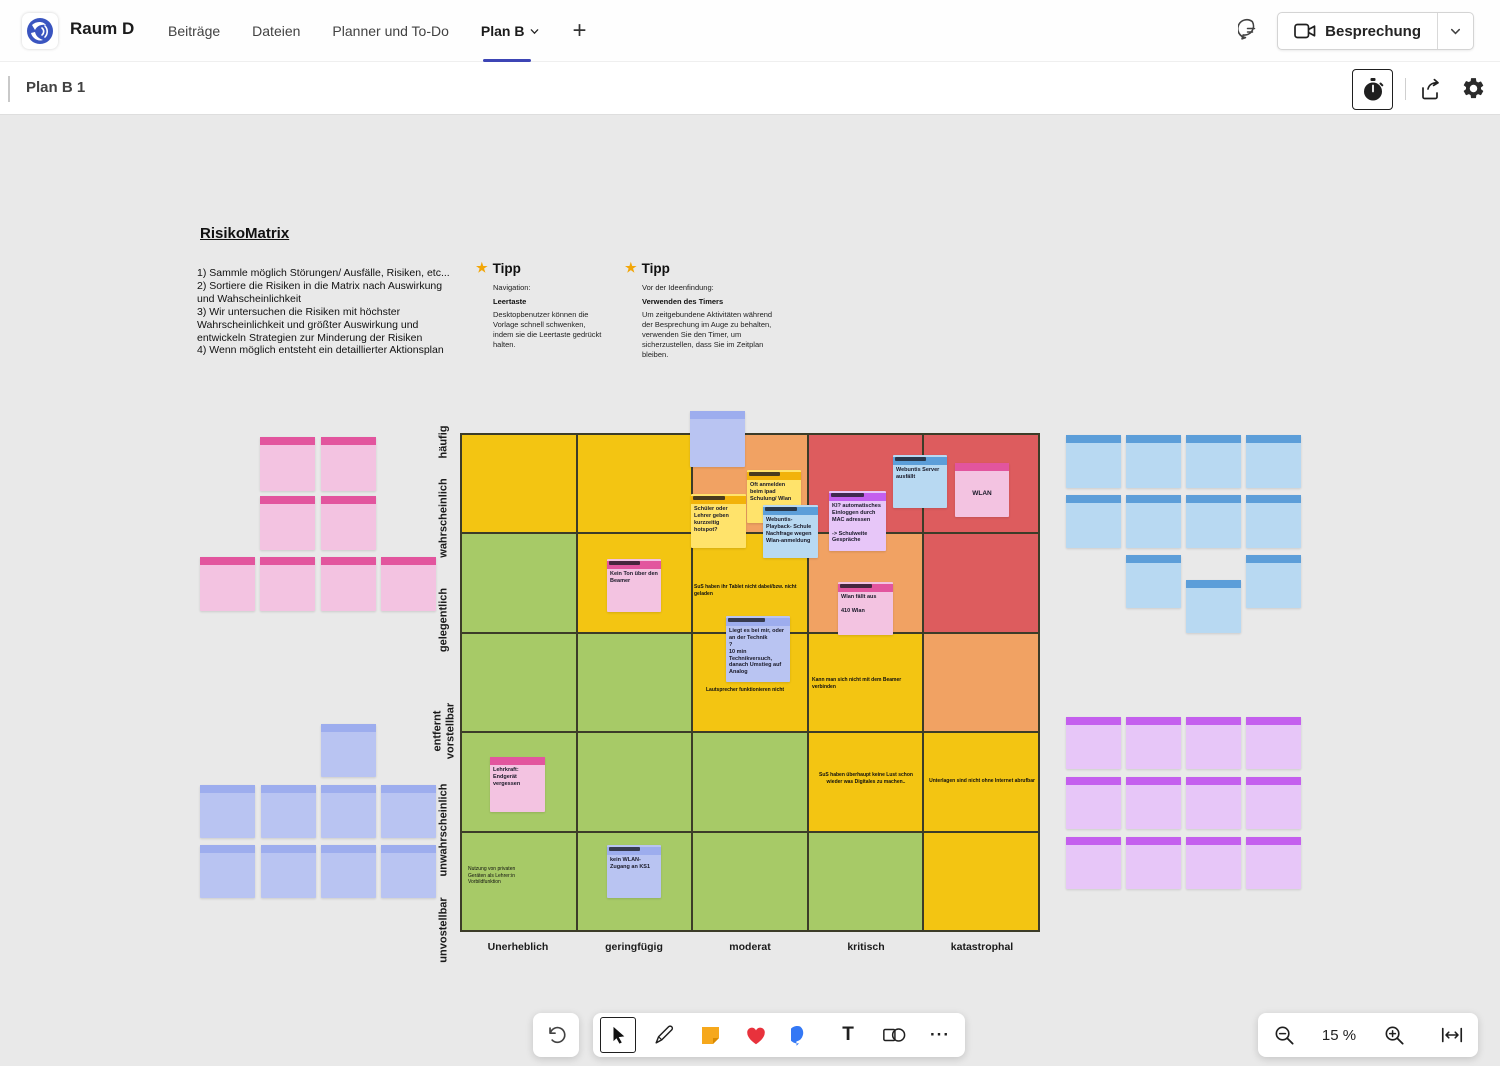 This screenshot has height=1066, width=1500. I want to click on timer-button, so click(1372, 89).